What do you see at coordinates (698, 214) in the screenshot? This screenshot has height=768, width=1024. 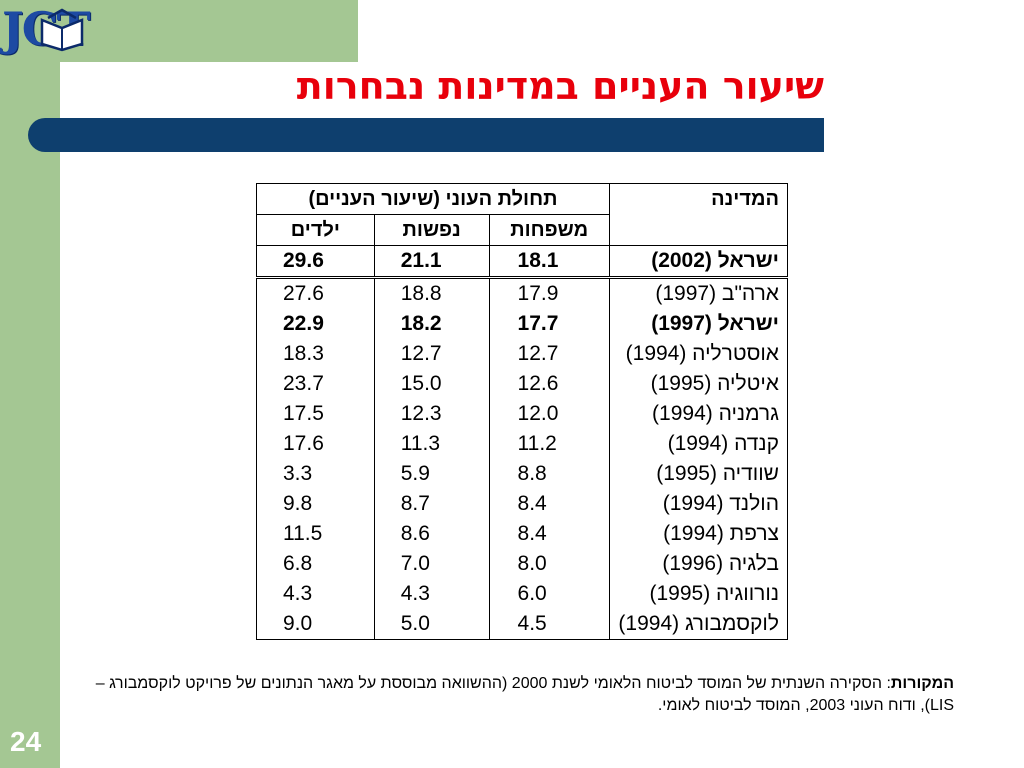 I see `header-country: המדינה` at bounding box center [698, 214].